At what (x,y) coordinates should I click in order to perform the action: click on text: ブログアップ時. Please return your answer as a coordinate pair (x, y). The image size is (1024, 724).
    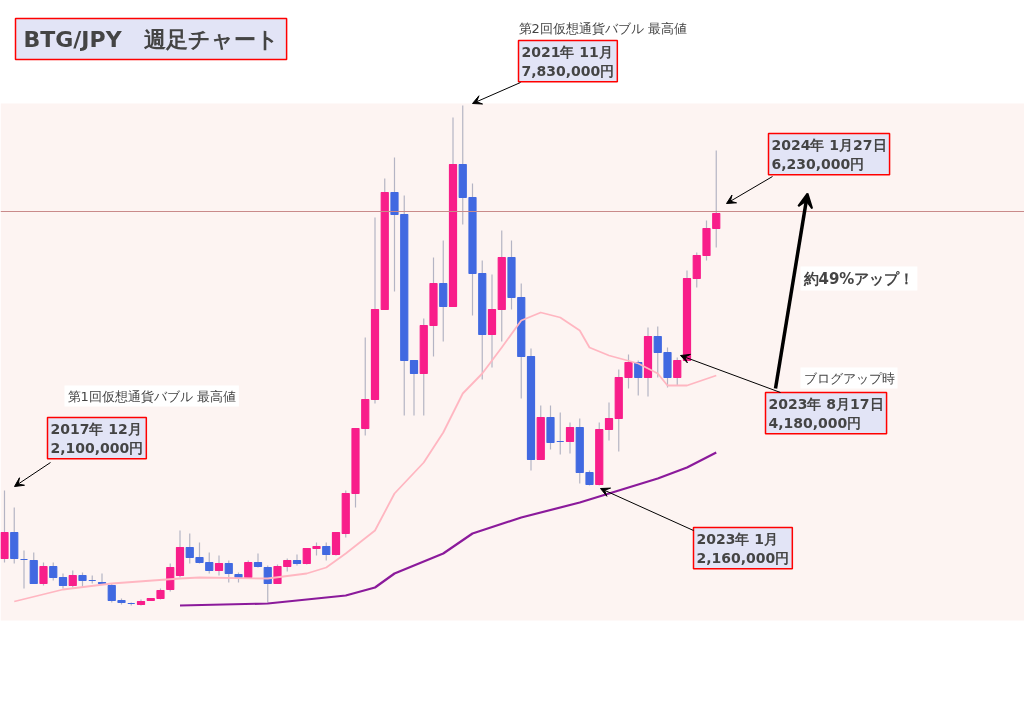
    Looking at the image, I should click on (849, 378).